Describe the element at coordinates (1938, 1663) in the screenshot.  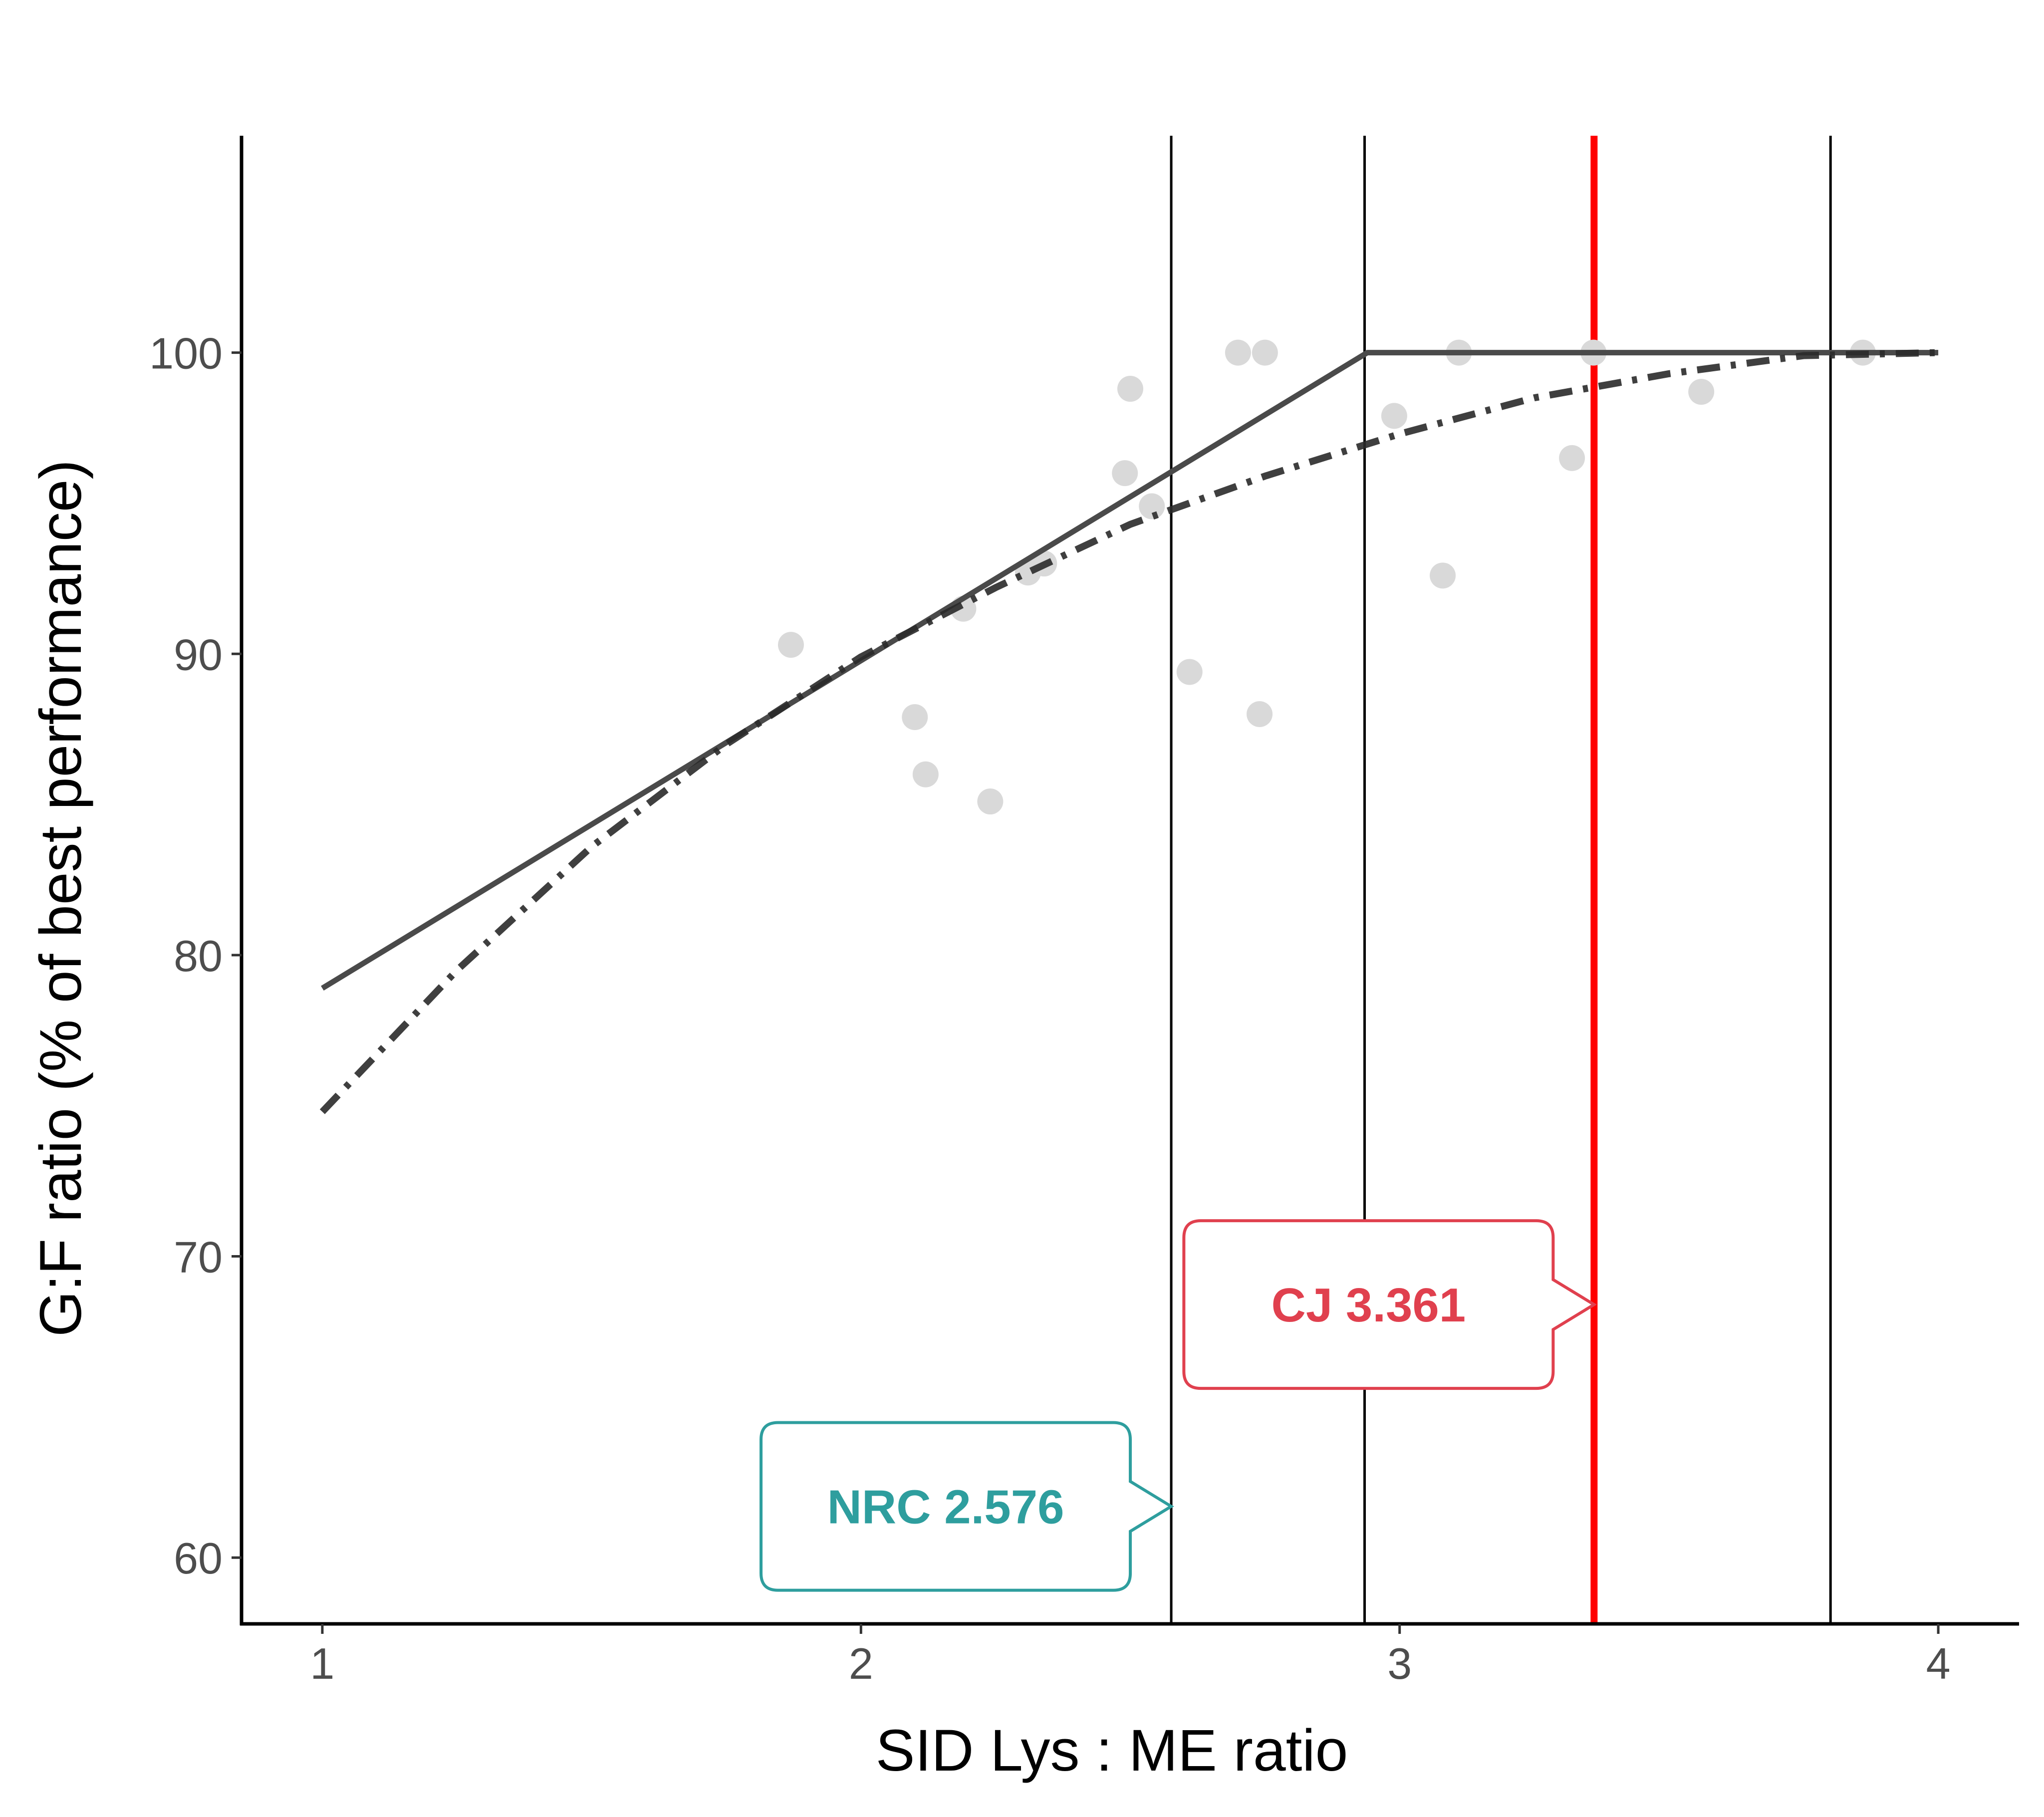
I see `x-tick-label: 4` at that location.